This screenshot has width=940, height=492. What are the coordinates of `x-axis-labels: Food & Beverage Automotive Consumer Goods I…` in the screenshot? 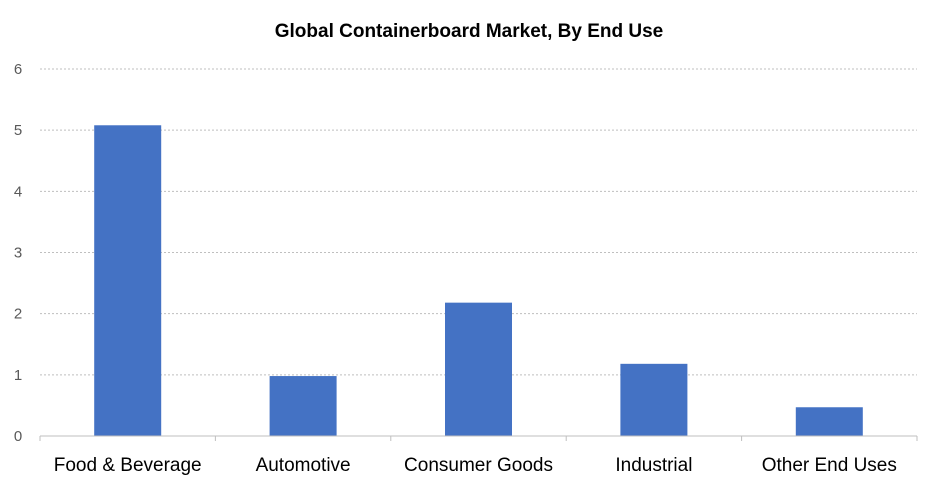 It's located at (475, 465).